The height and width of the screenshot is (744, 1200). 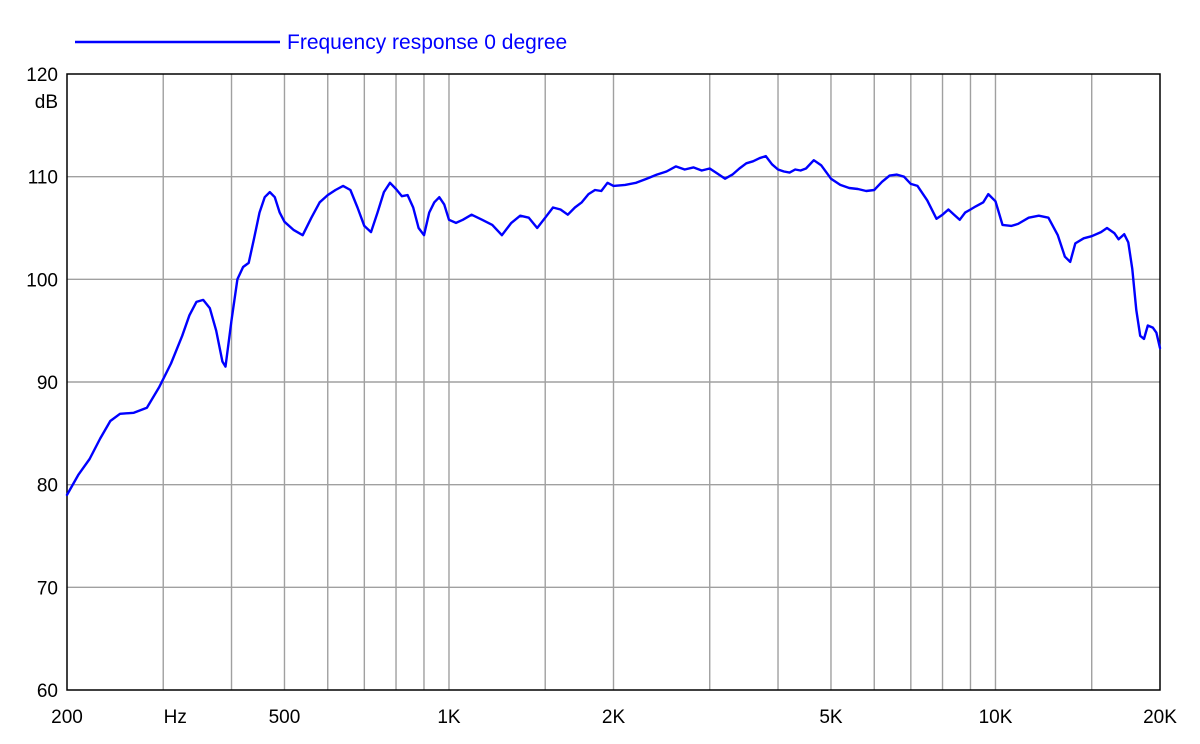 I want to click on y-tick-label: 110, so click(x=43, y=178).